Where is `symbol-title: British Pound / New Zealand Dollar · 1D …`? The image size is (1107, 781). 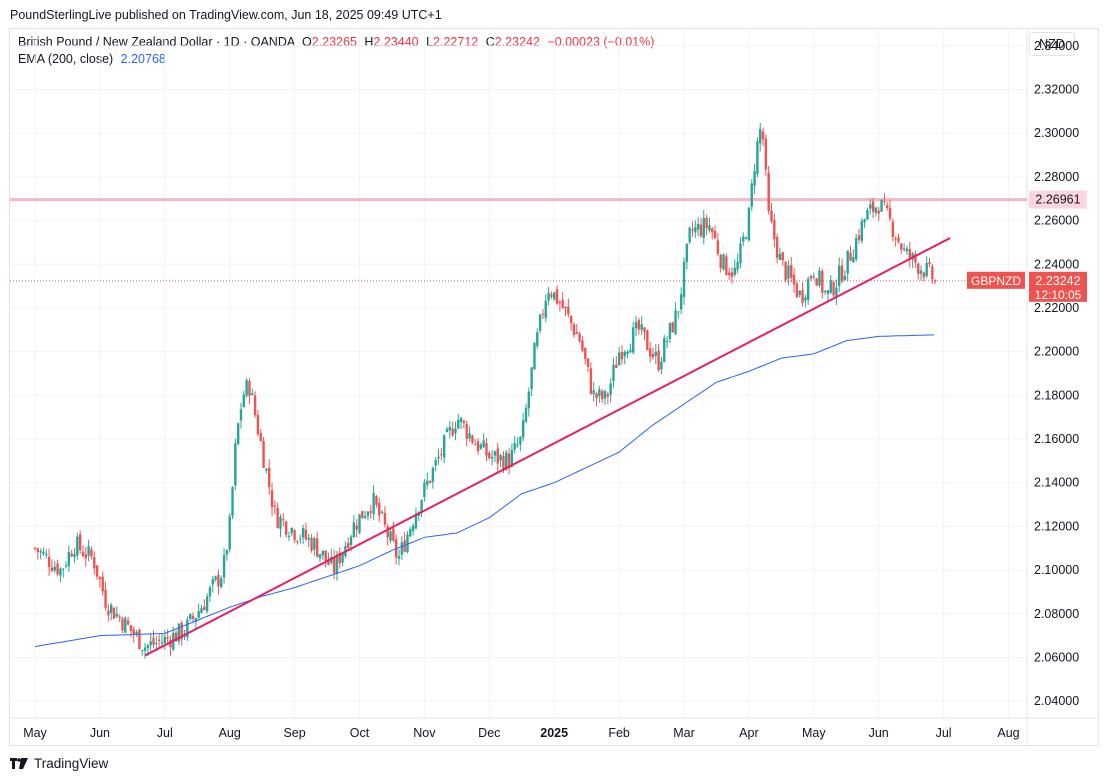 symbol-title: British Pound / New Zealand Dollar · 1D … is located at coordinates (156, 42).